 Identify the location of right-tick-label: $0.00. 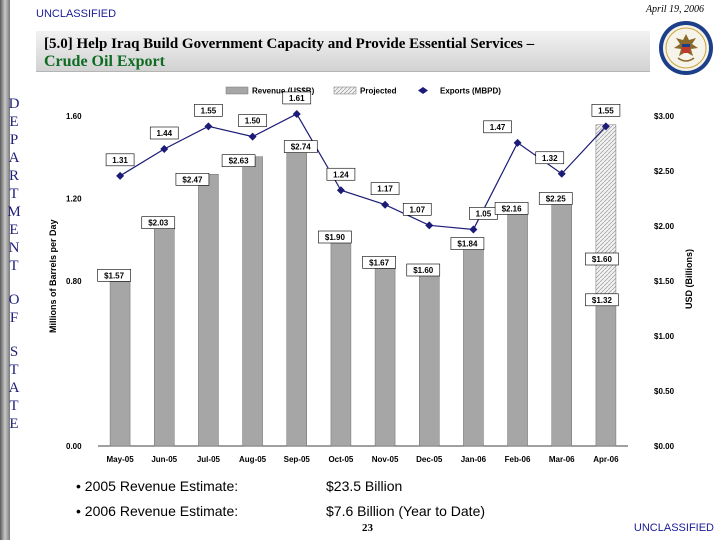
(664, 446).